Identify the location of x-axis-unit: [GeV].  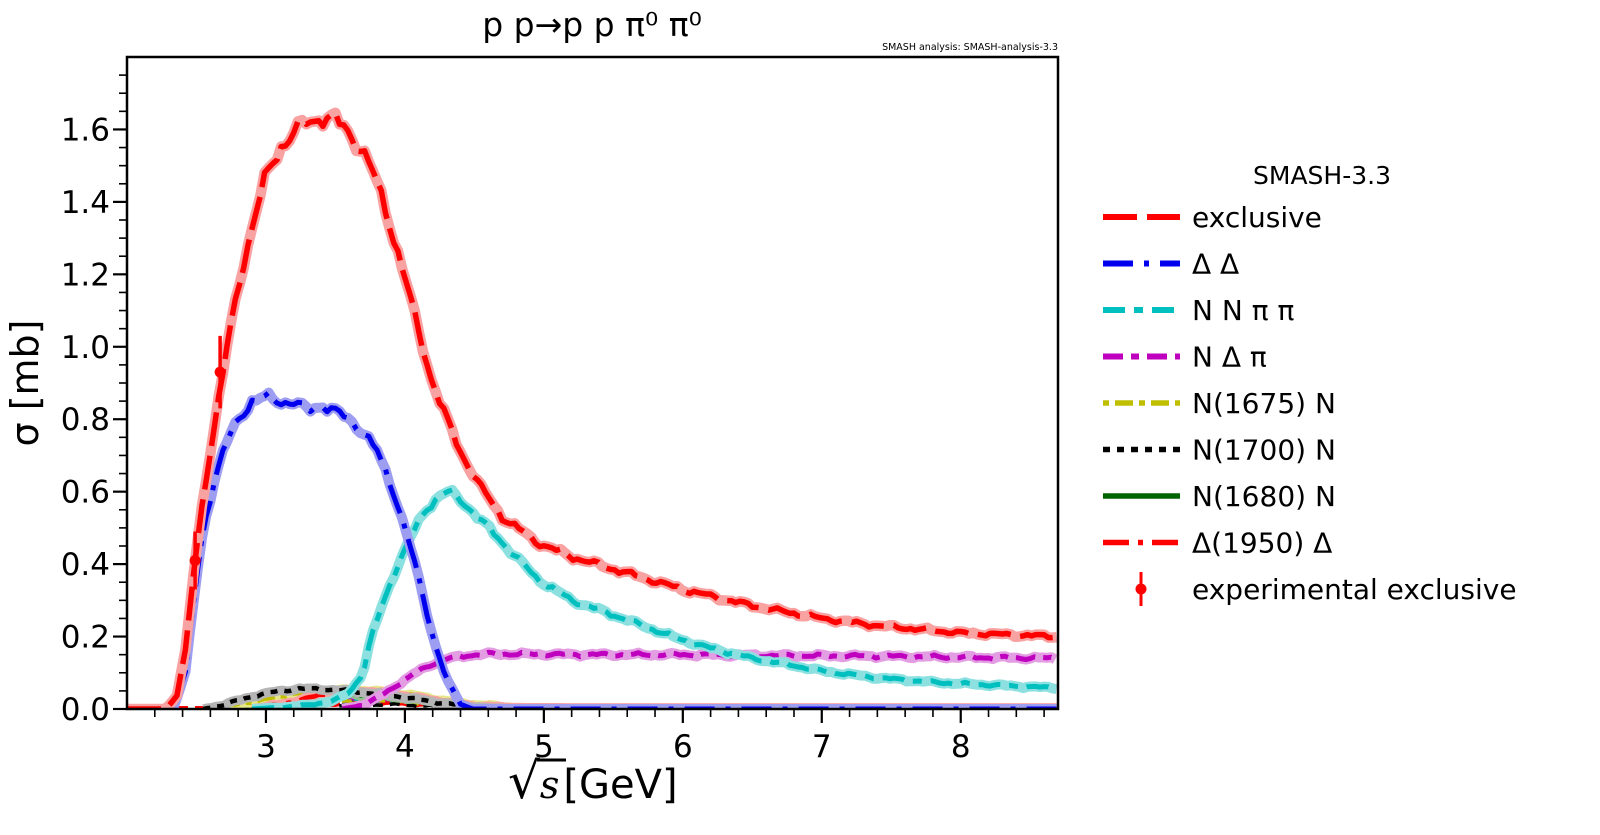
(620, 785).